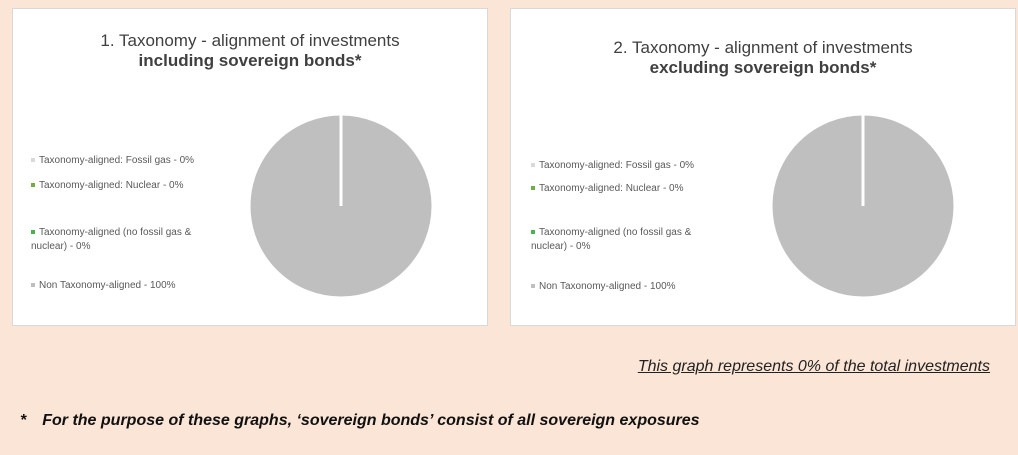  What do you see at coordinates (763, 67) in the screenshot?
I see `subtitle: excluding sovereign bonds*` at bounding box center [763, 67].